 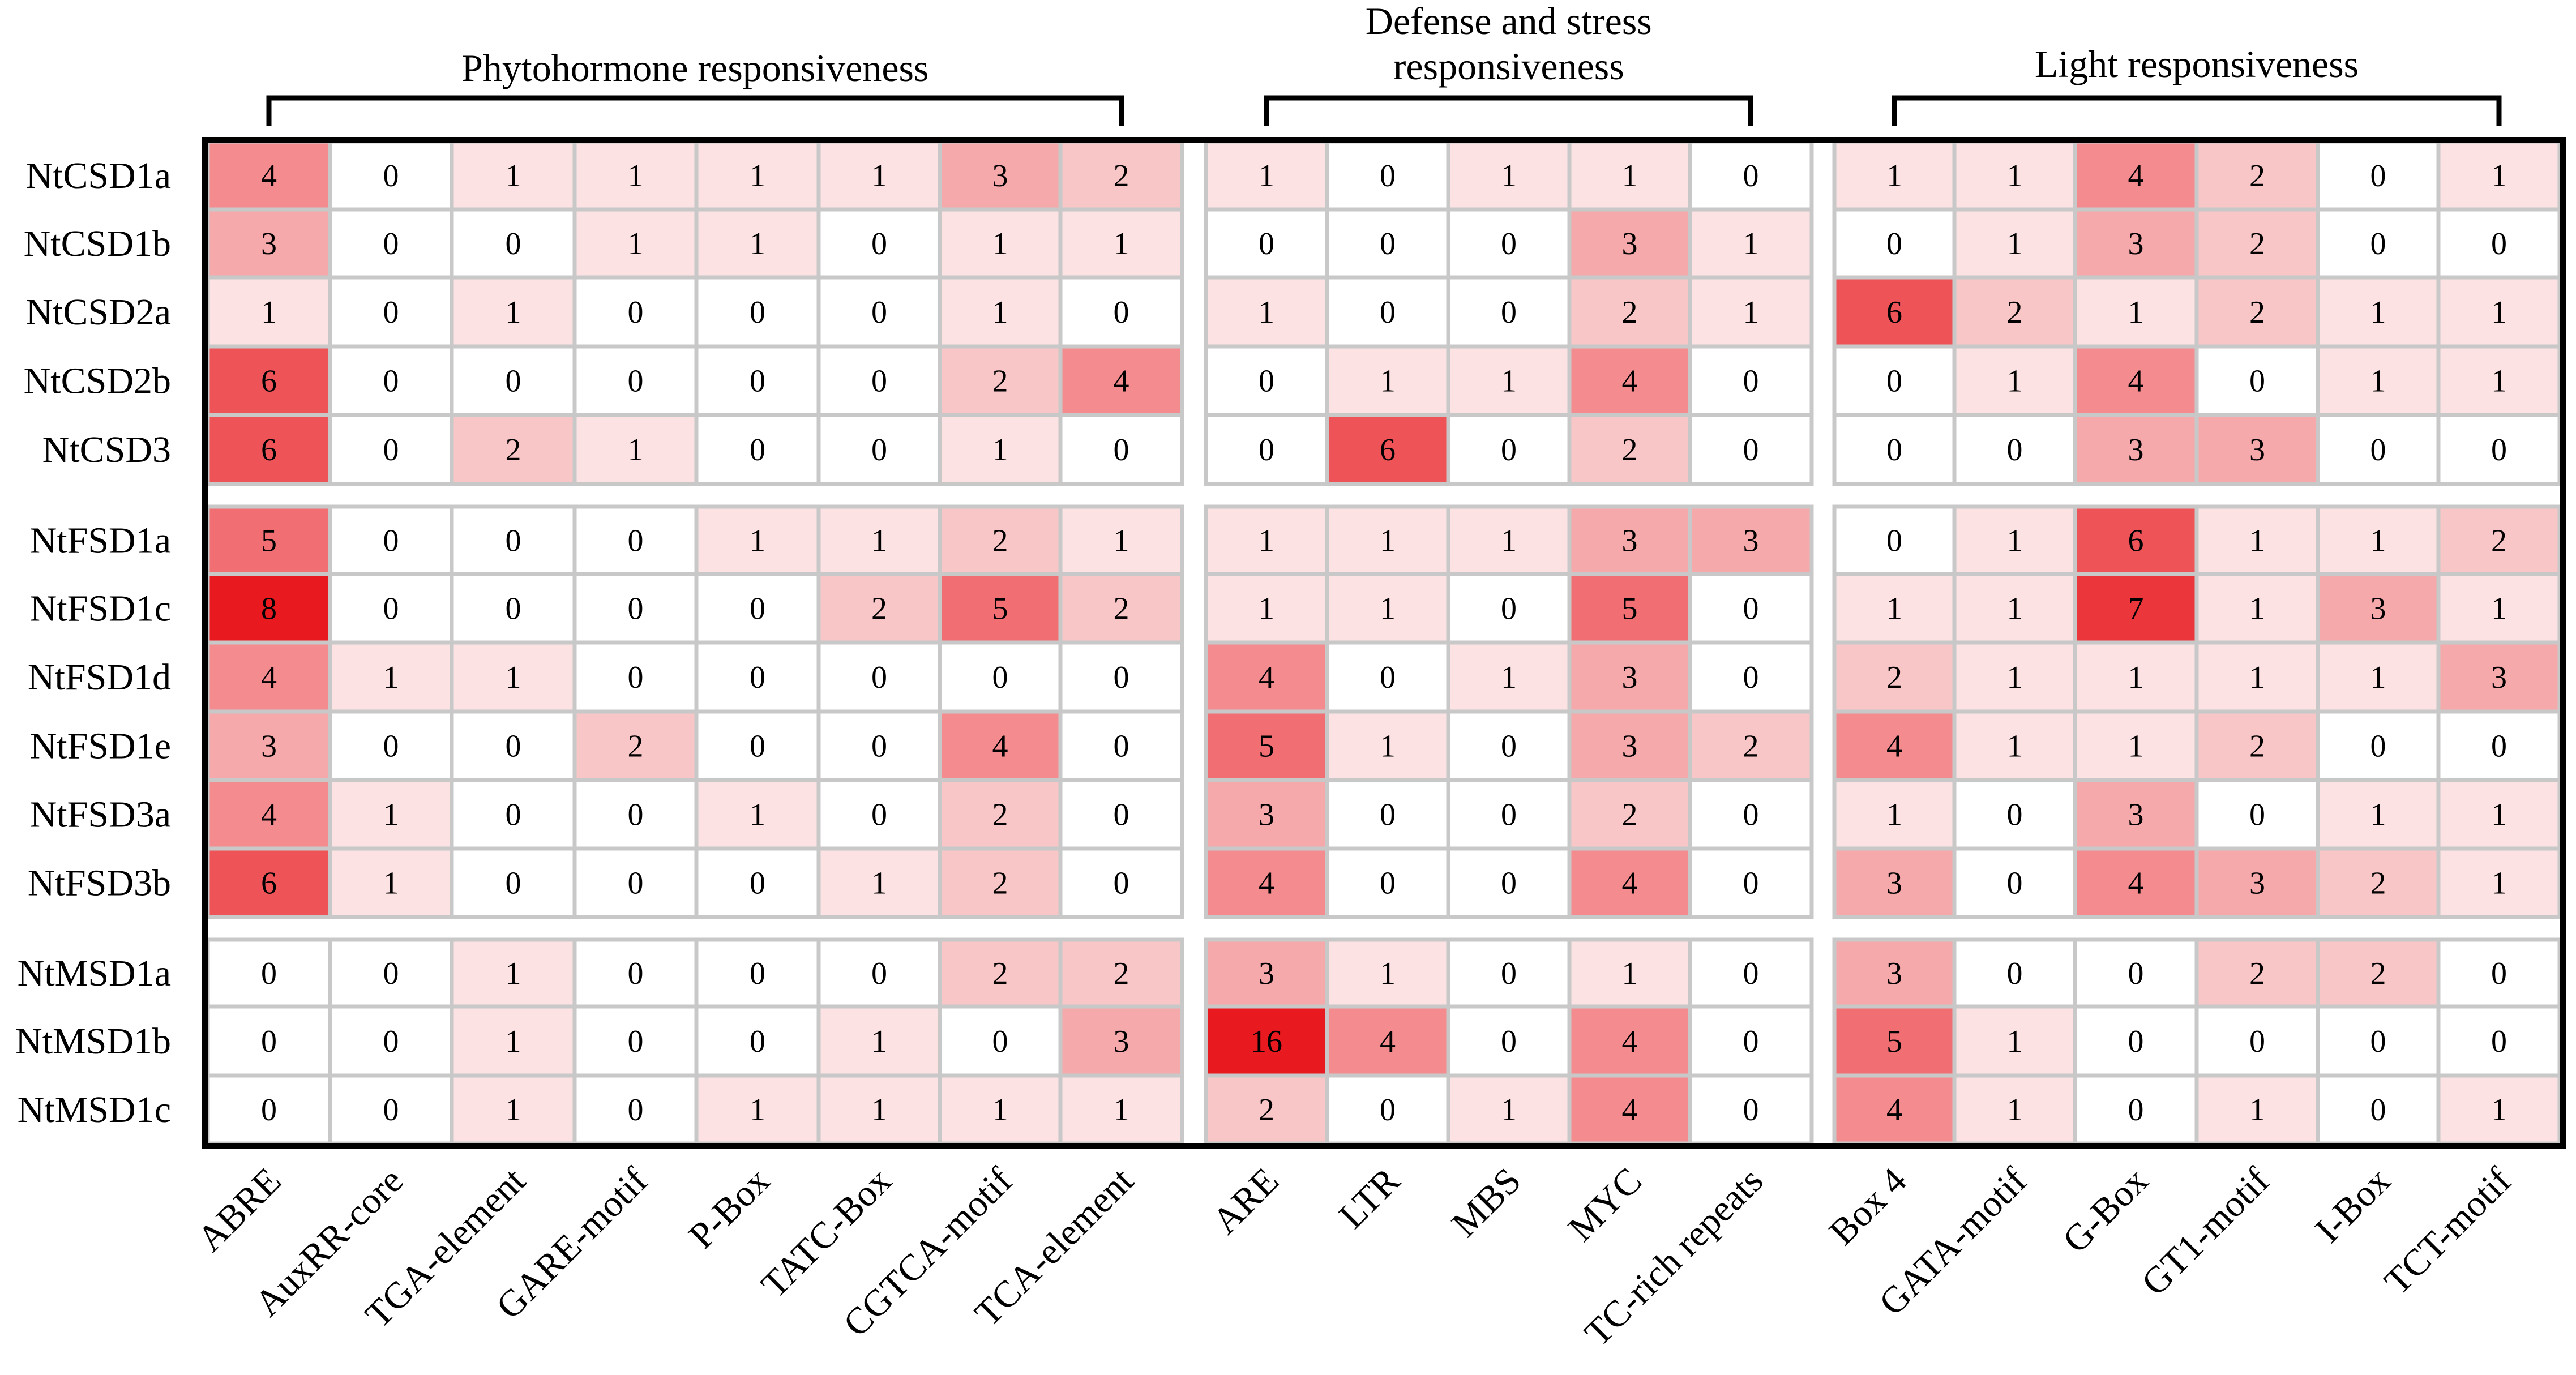 I want to click on cell-ntfsd3a-g-box, so click(x=2136, y=814).